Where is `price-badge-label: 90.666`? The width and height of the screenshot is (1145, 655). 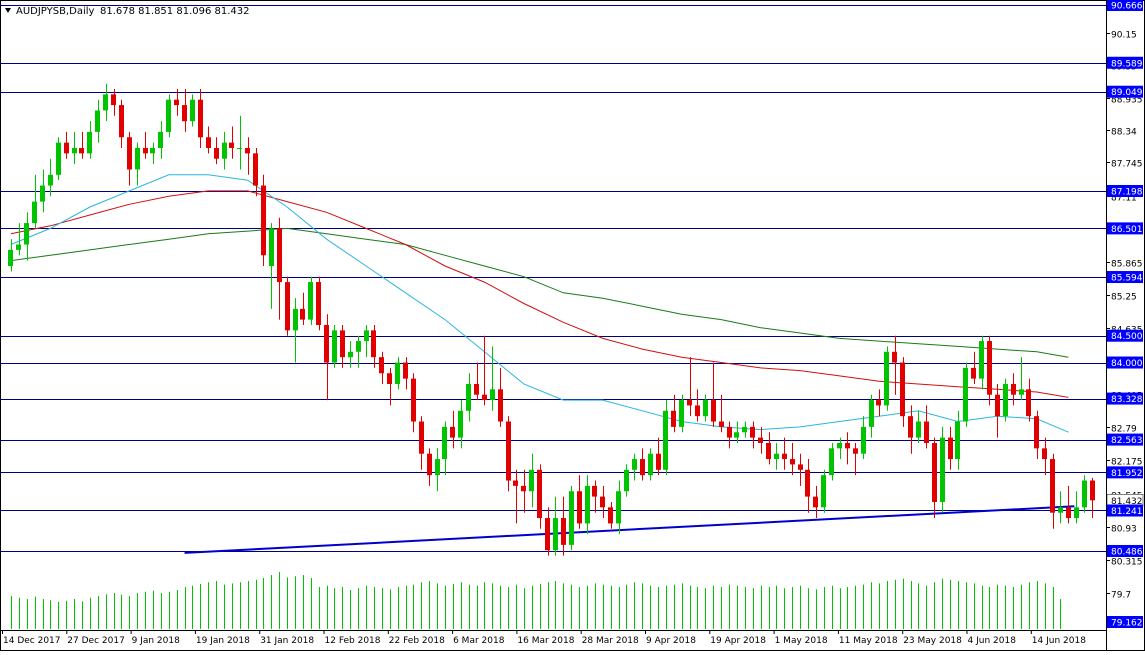
price-badge-label: 90.666 is located at coordinates (1127, 7).